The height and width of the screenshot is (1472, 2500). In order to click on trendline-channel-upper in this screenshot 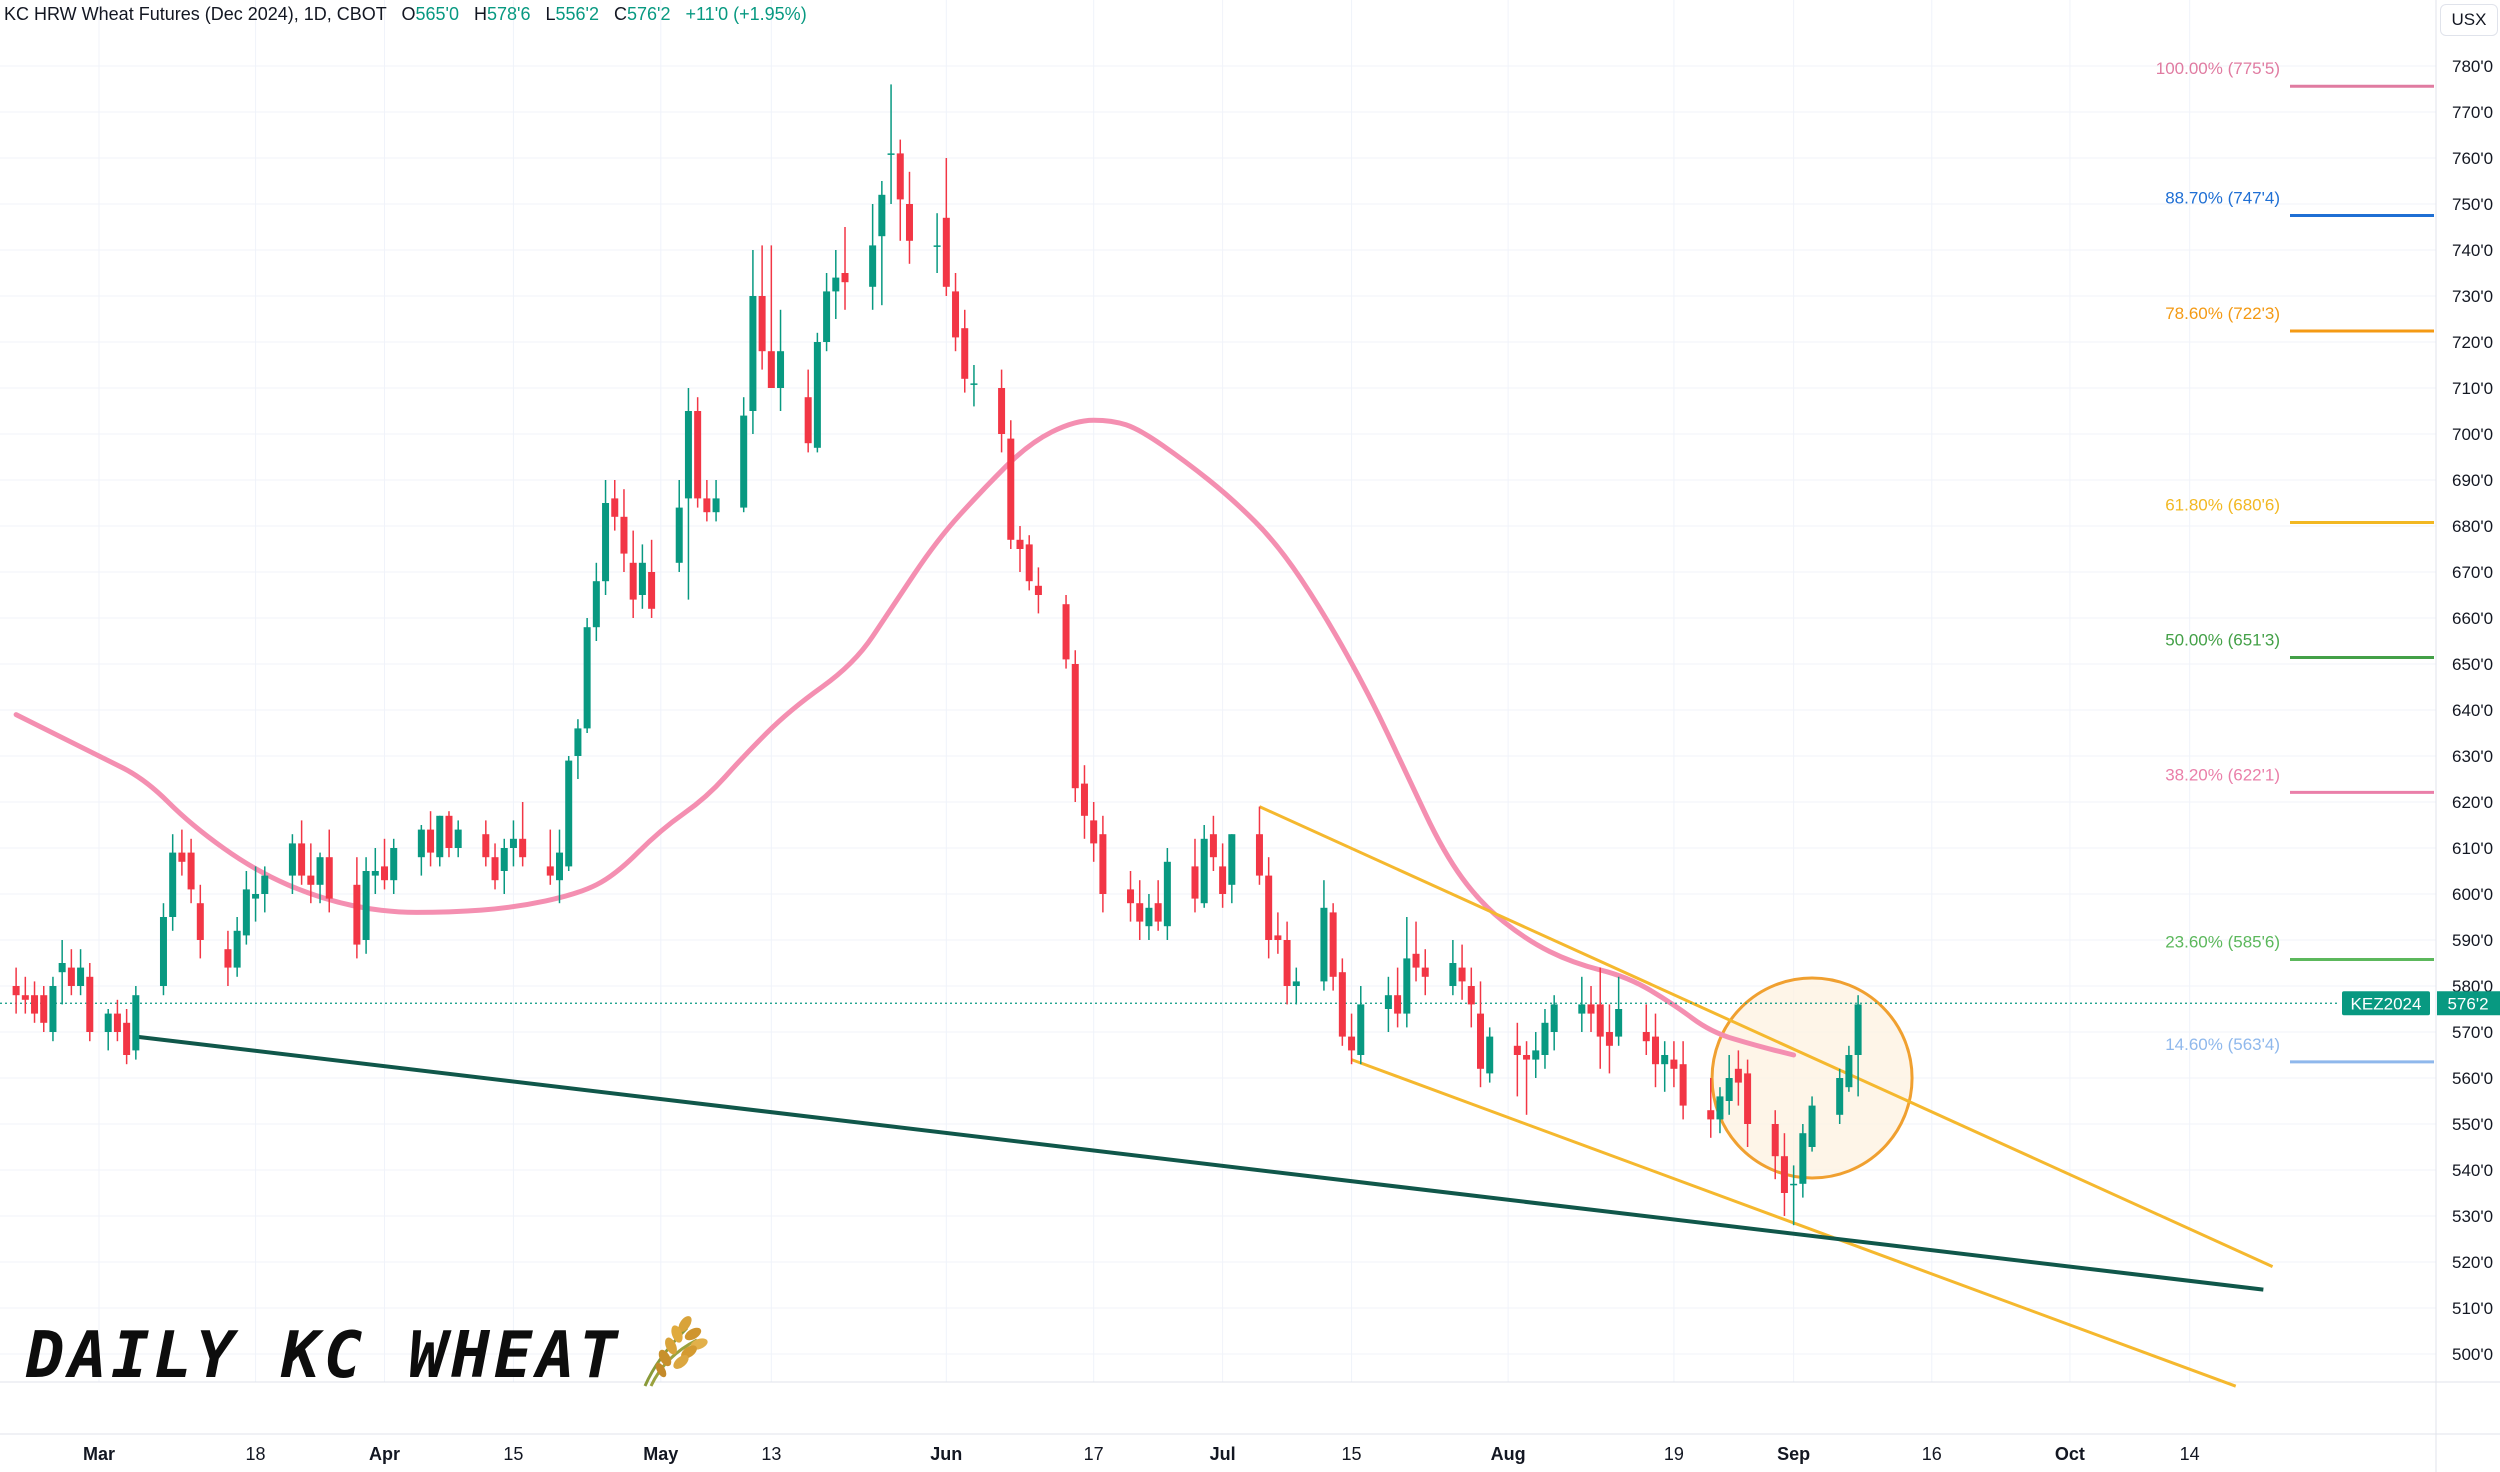, I will do `click(1766, 1036)`.